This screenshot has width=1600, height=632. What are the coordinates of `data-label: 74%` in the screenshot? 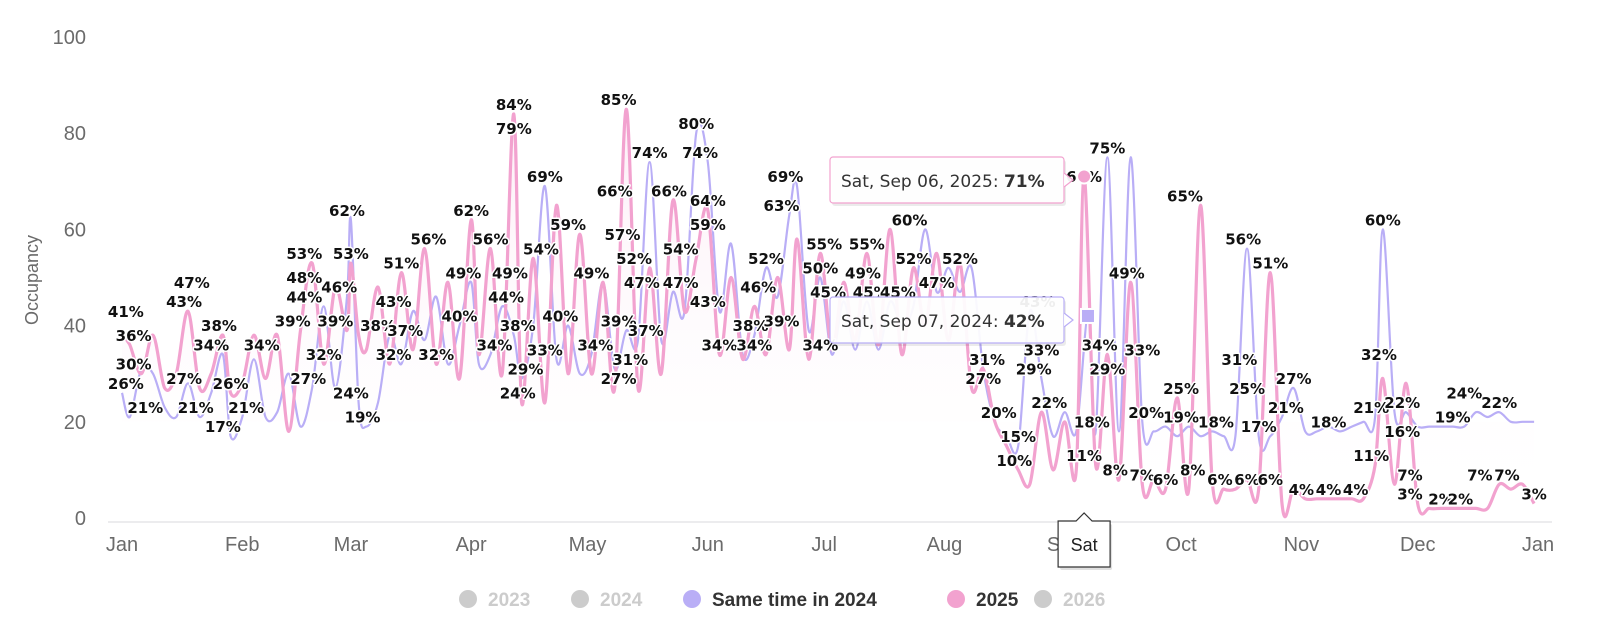 It's located at (650, 153).